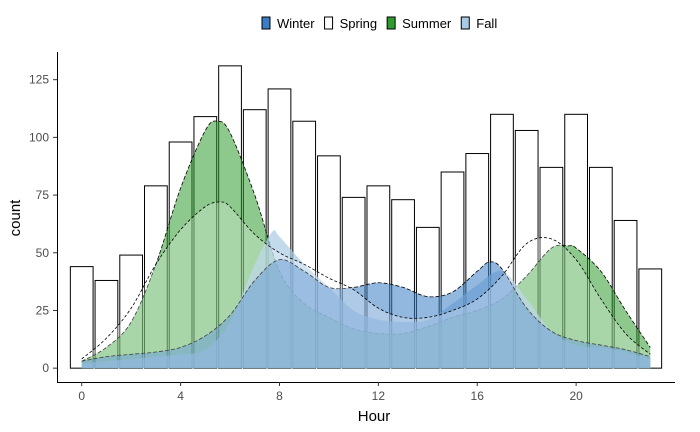 This screenshot has width=700, height=432. What do you see at coordinates (329, 23) in the screenshot?
I see `legend-key-spring` at bounding box center [329, 23].